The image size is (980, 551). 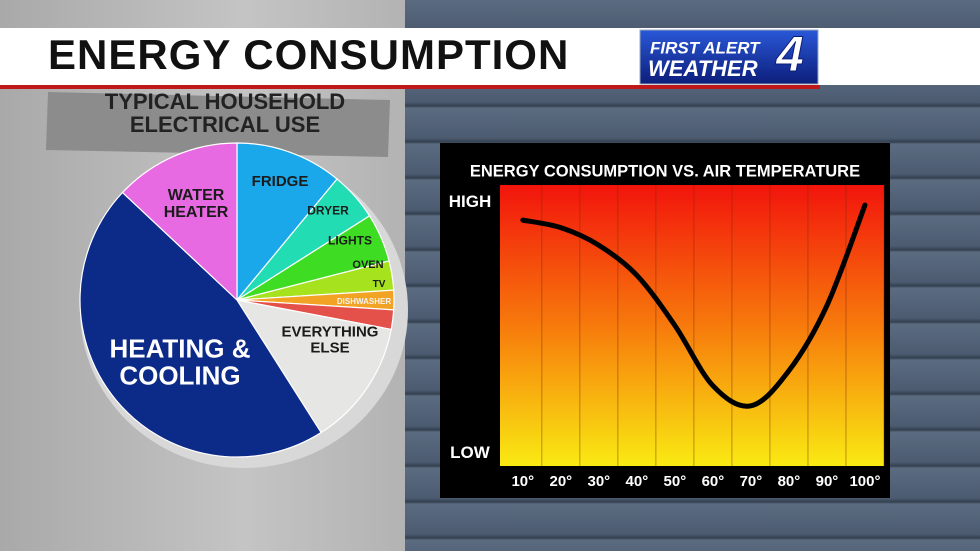 I want to click on logo-number: 4, so click(x=789, y=54).